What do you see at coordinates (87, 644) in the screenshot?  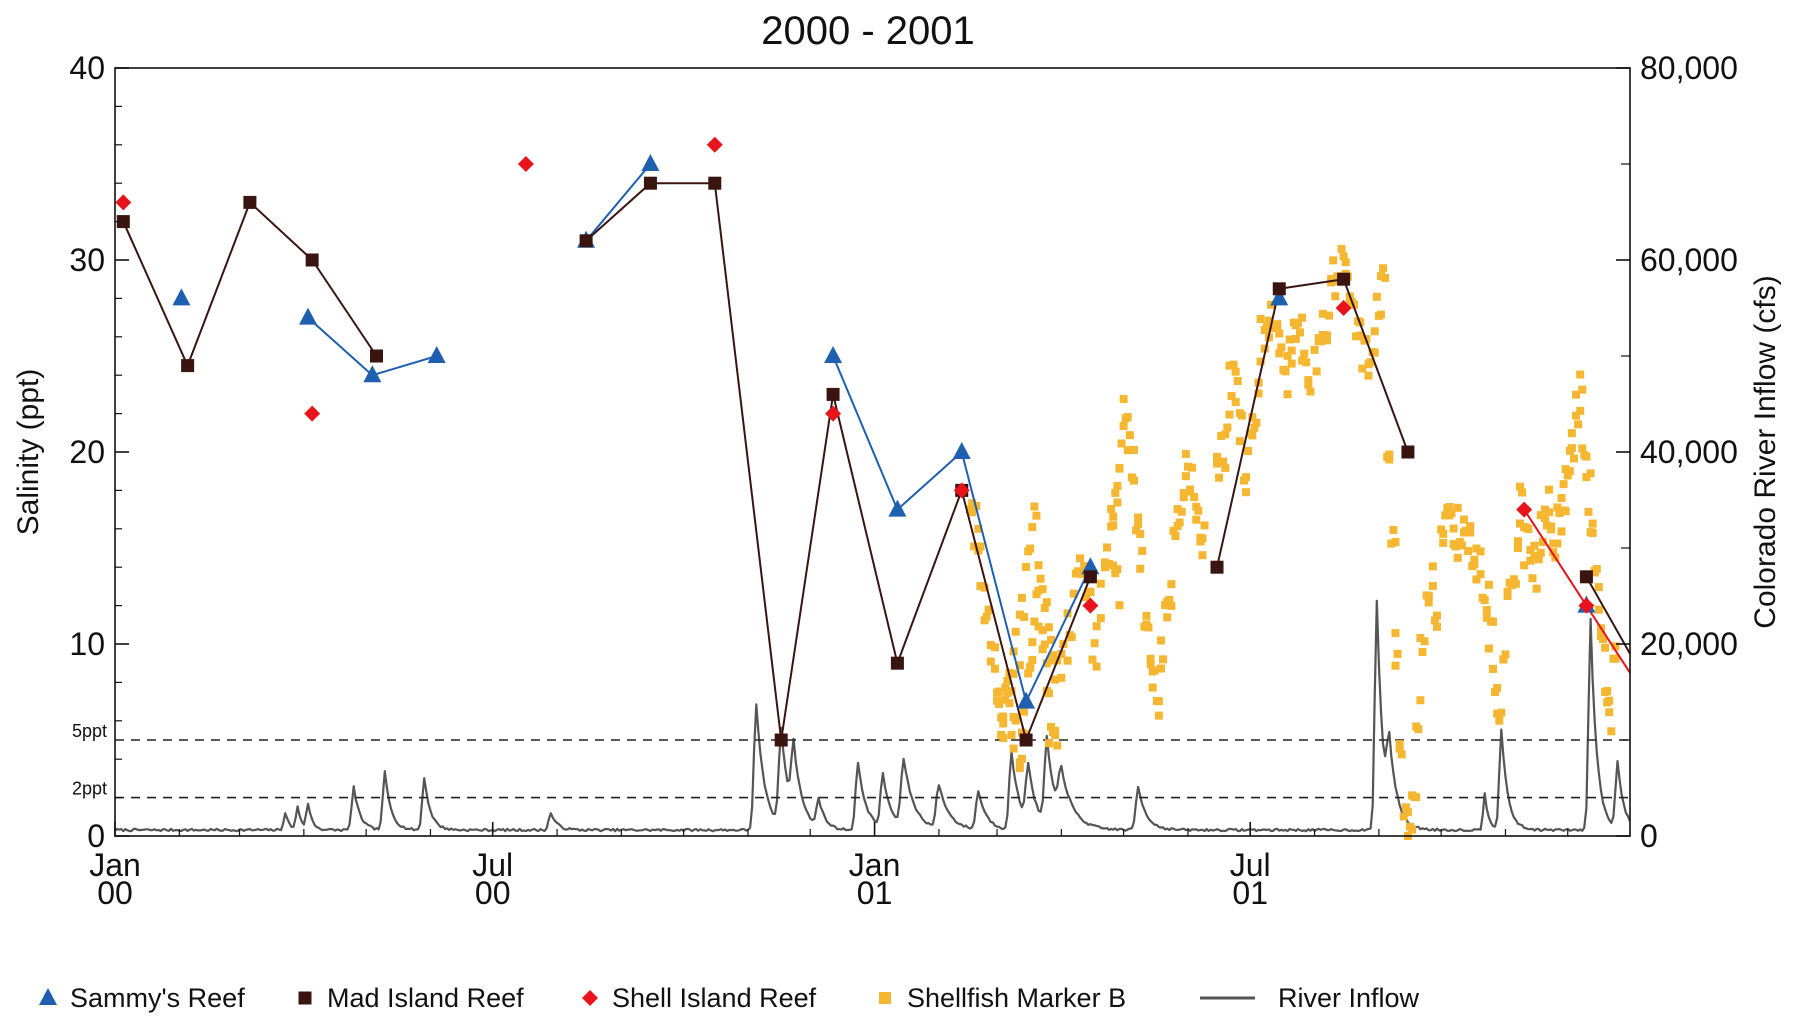 I see `y-tick-label: 10` at bounding box center [87, 644].